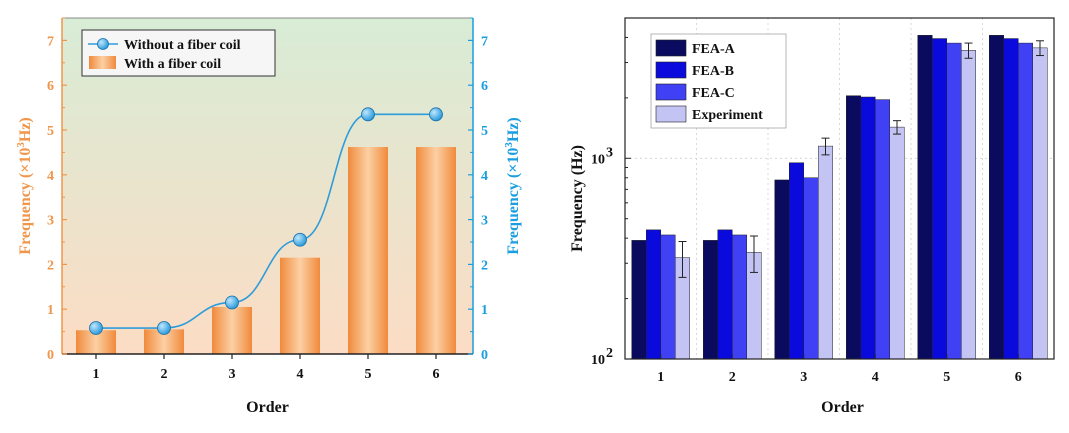 The image size is (1069, 433). Describe the element at coordinates (50, 310) in the screenshot. I see `left-y-tick-label: 1` at that location.